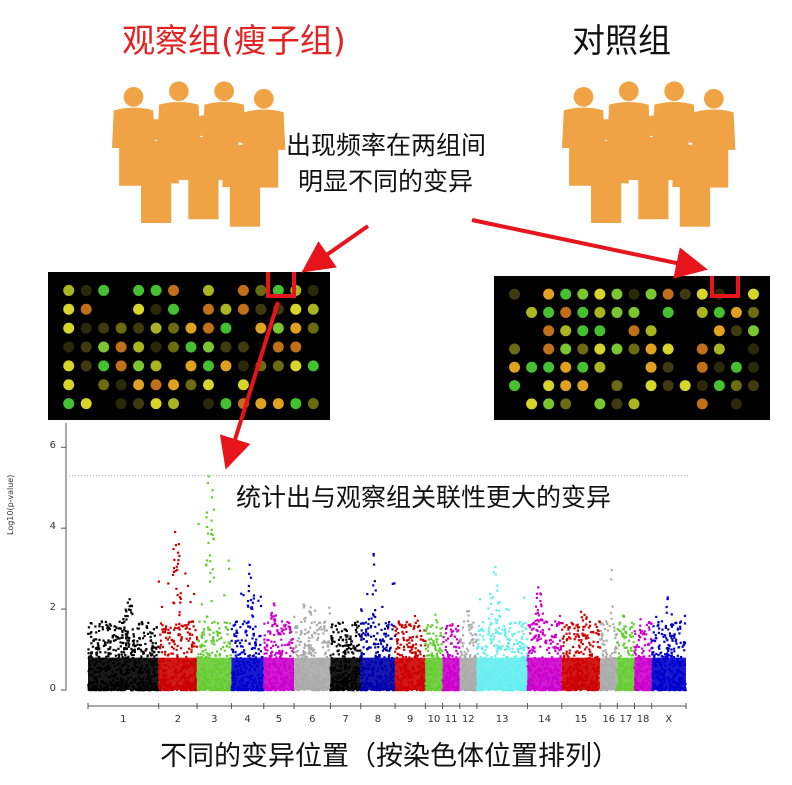  Describe the element at coordinates (279, 719) in the screenshot. I see `x-tick-label: 5` at that location.